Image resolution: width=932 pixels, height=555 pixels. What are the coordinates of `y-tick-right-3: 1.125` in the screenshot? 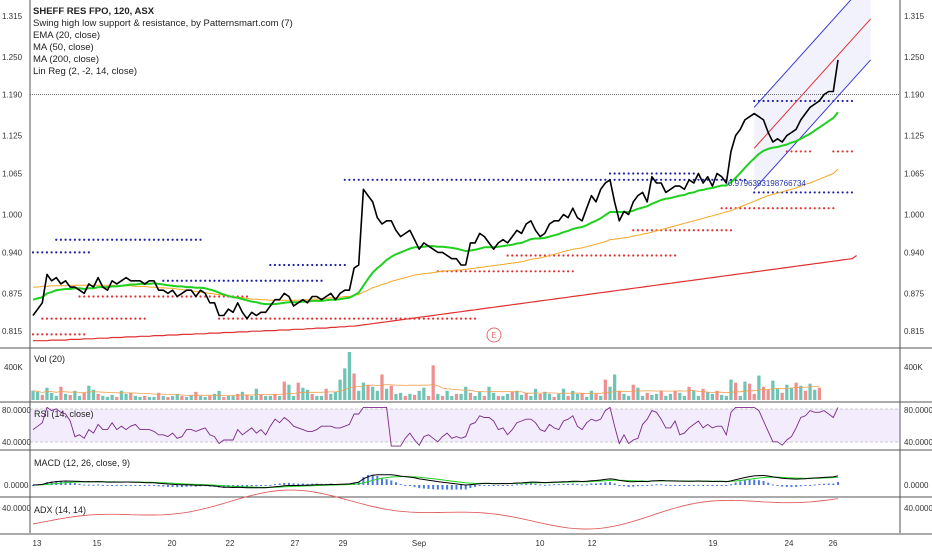 It's located at (914, 136).